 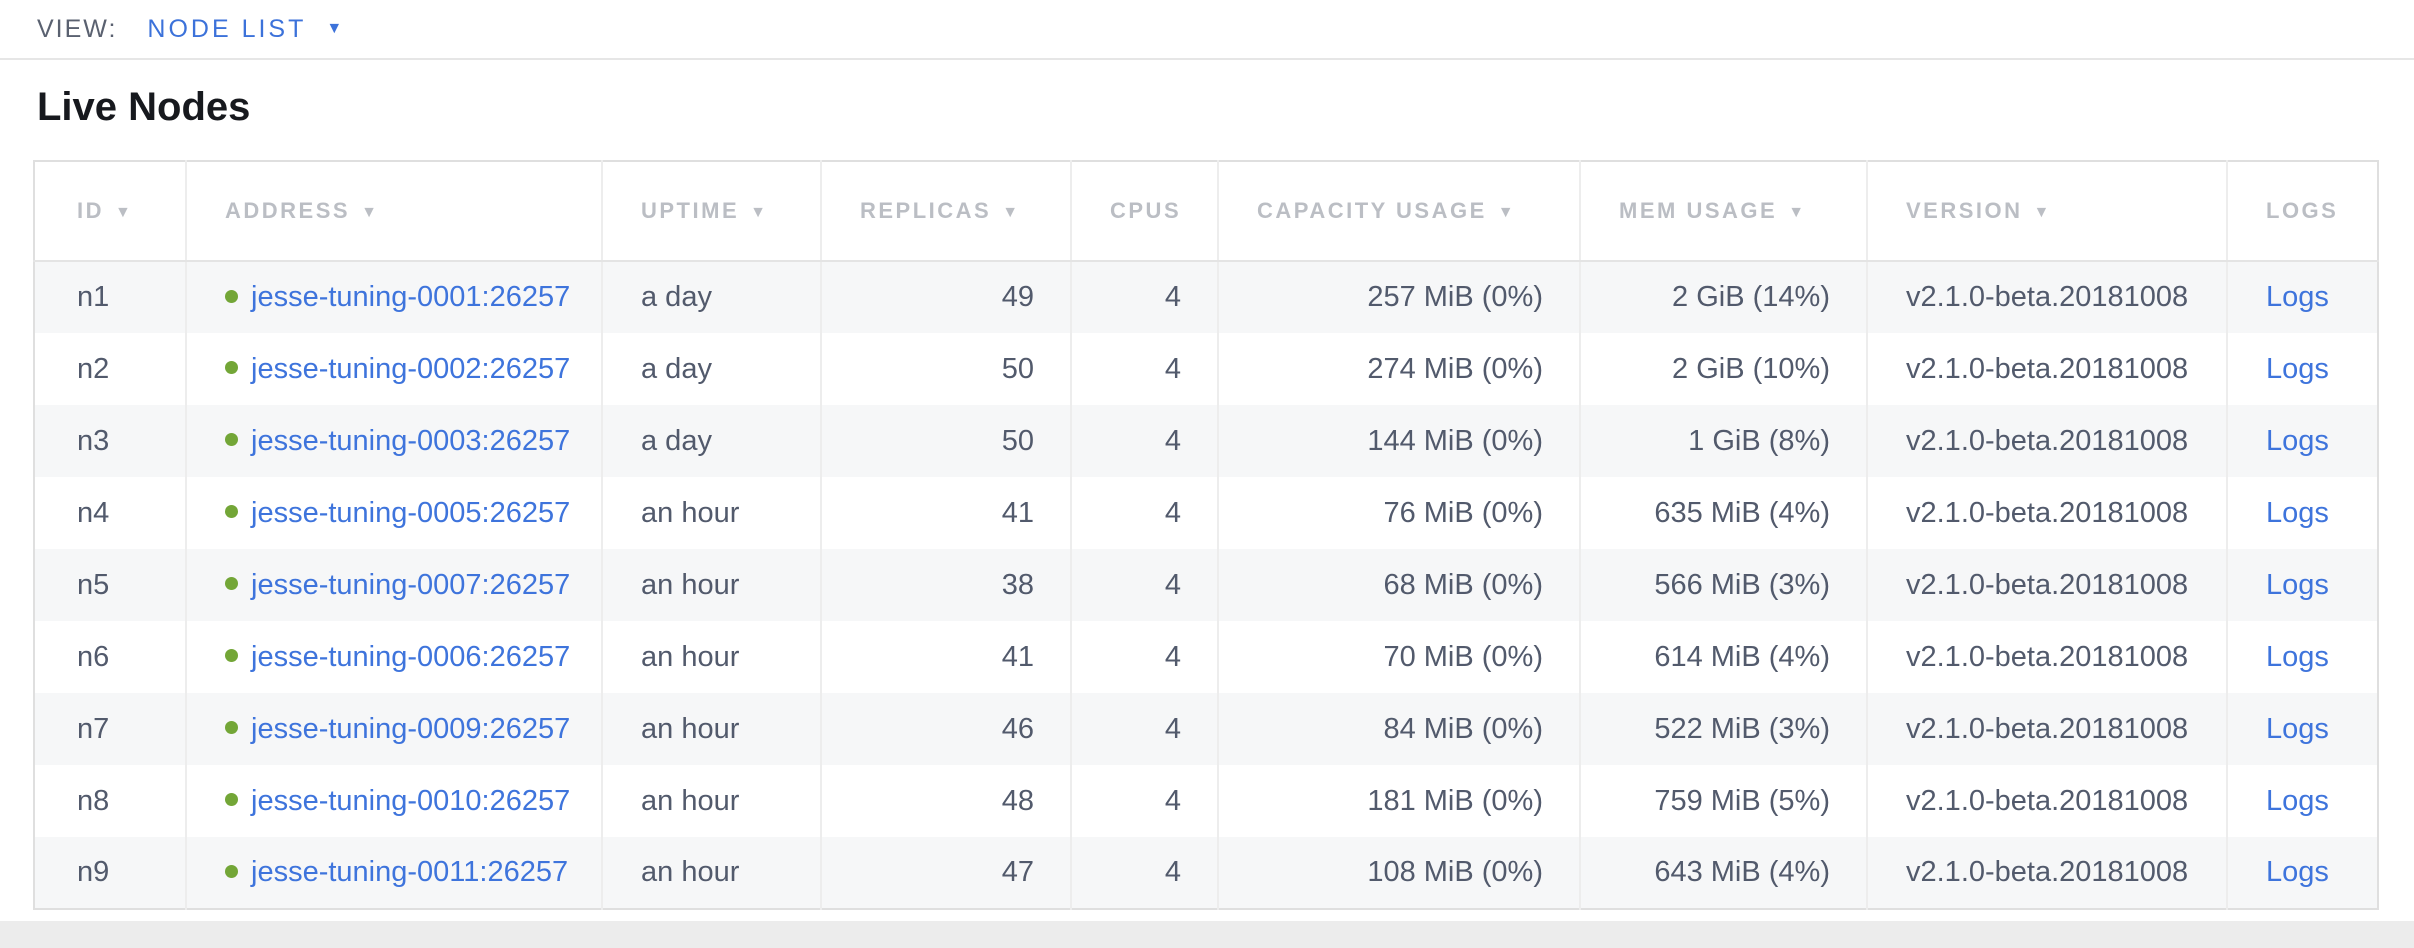 I want to click on cell-mem-usage: 759 MiB (5%), so click(x=1723, y=801).